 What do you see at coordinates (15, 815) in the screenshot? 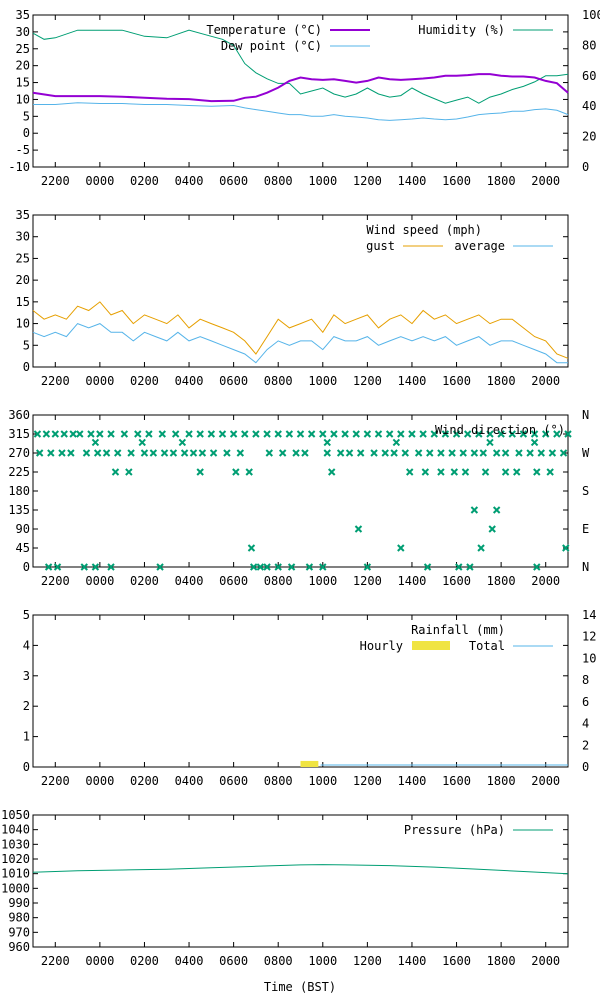
I see `pressure-y-tick-label: 1050` at bounding box center [15, 815].